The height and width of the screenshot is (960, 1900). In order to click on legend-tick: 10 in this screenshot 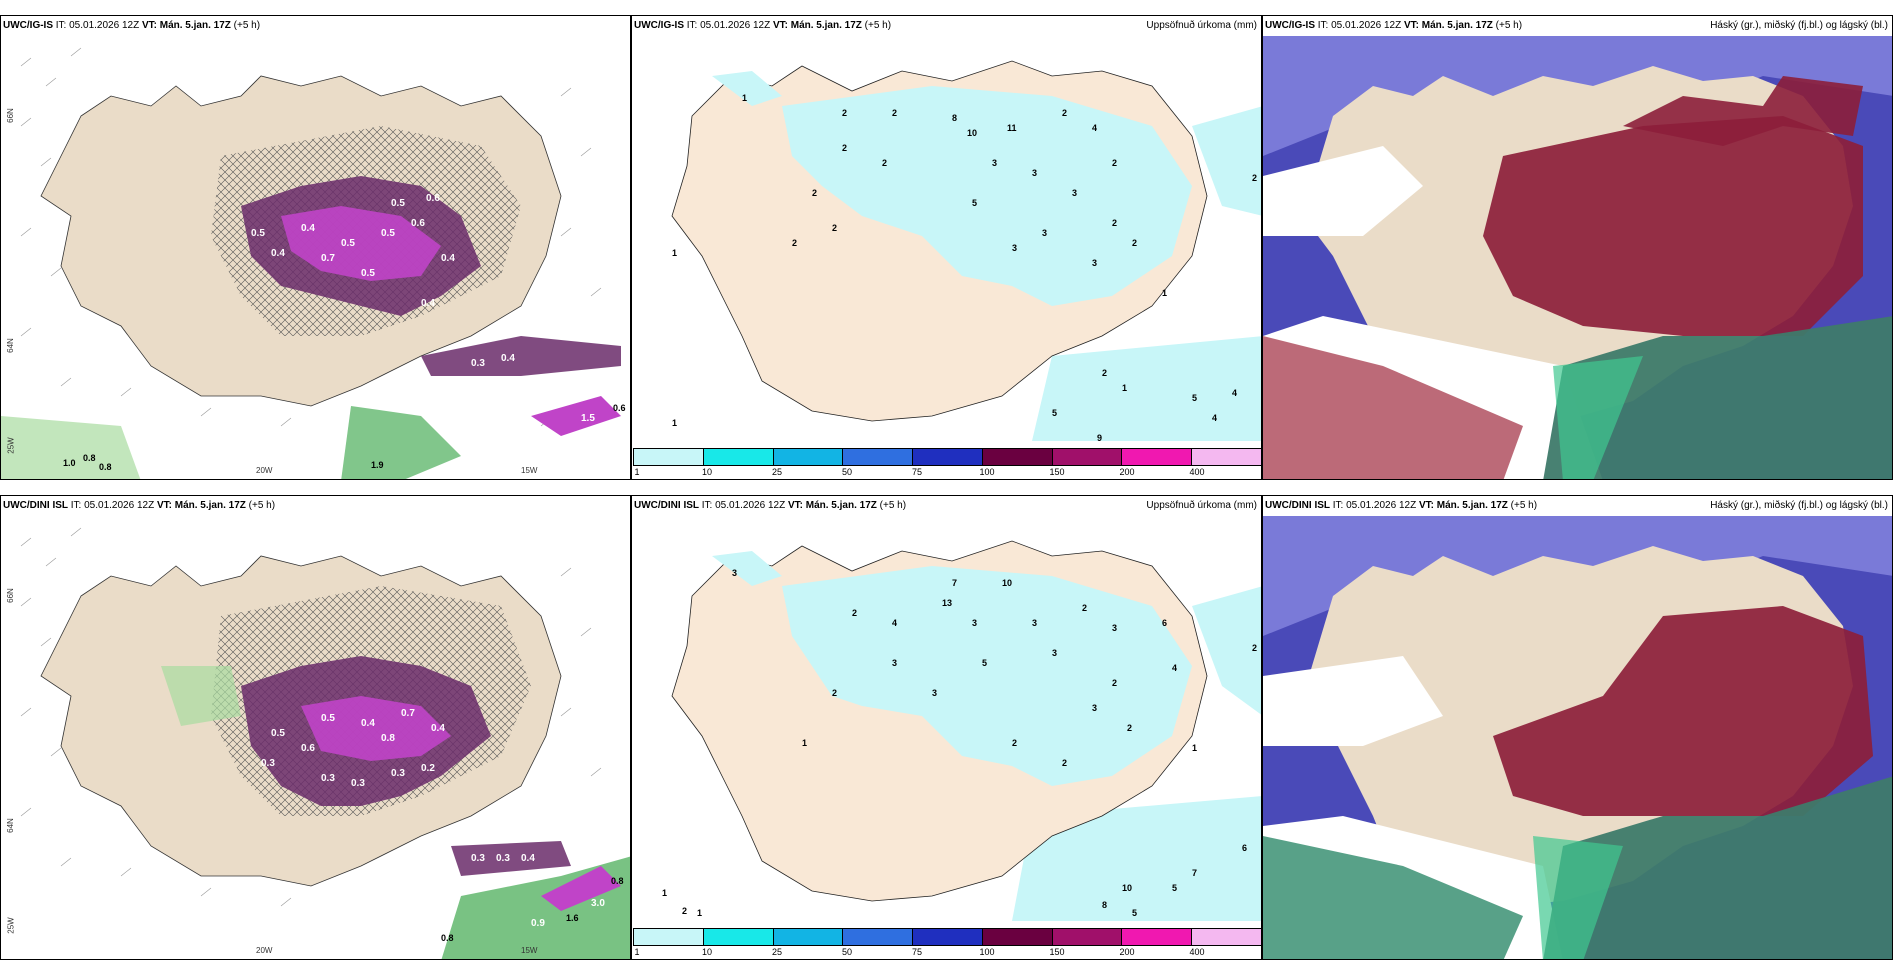, I will do `click(707, 952)`.